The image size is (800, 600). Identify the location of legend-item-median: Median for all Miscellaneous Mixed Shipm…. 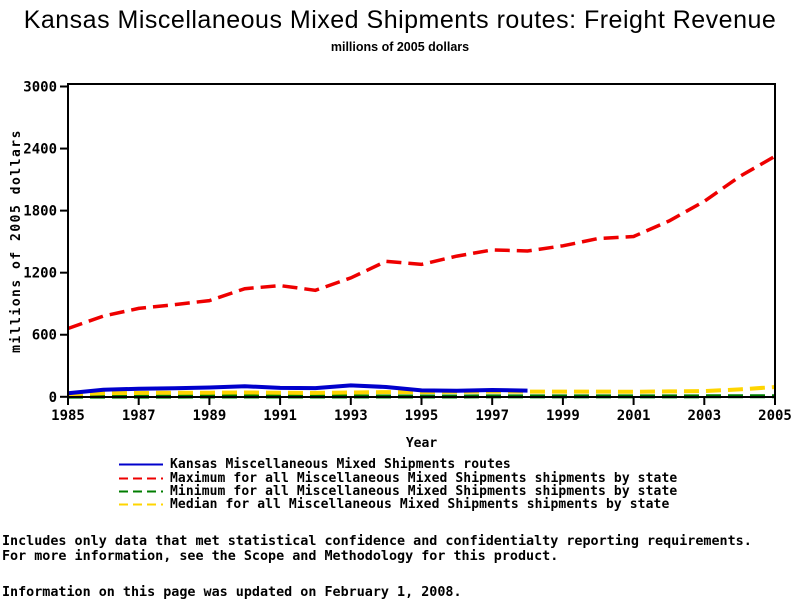
(397, 505).